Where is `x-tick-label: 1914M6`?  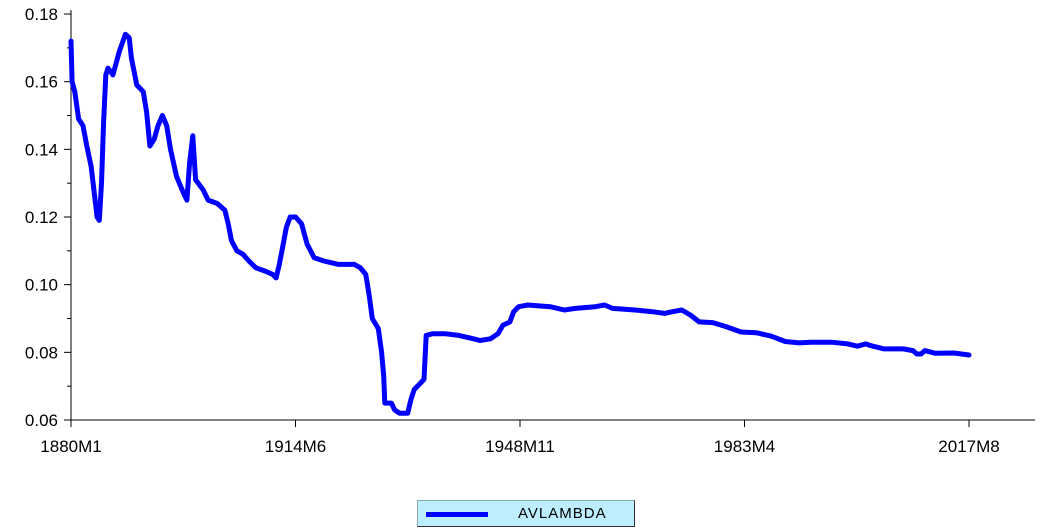 x-tick-label: 1914M6 is located at coordinates (295, 446).